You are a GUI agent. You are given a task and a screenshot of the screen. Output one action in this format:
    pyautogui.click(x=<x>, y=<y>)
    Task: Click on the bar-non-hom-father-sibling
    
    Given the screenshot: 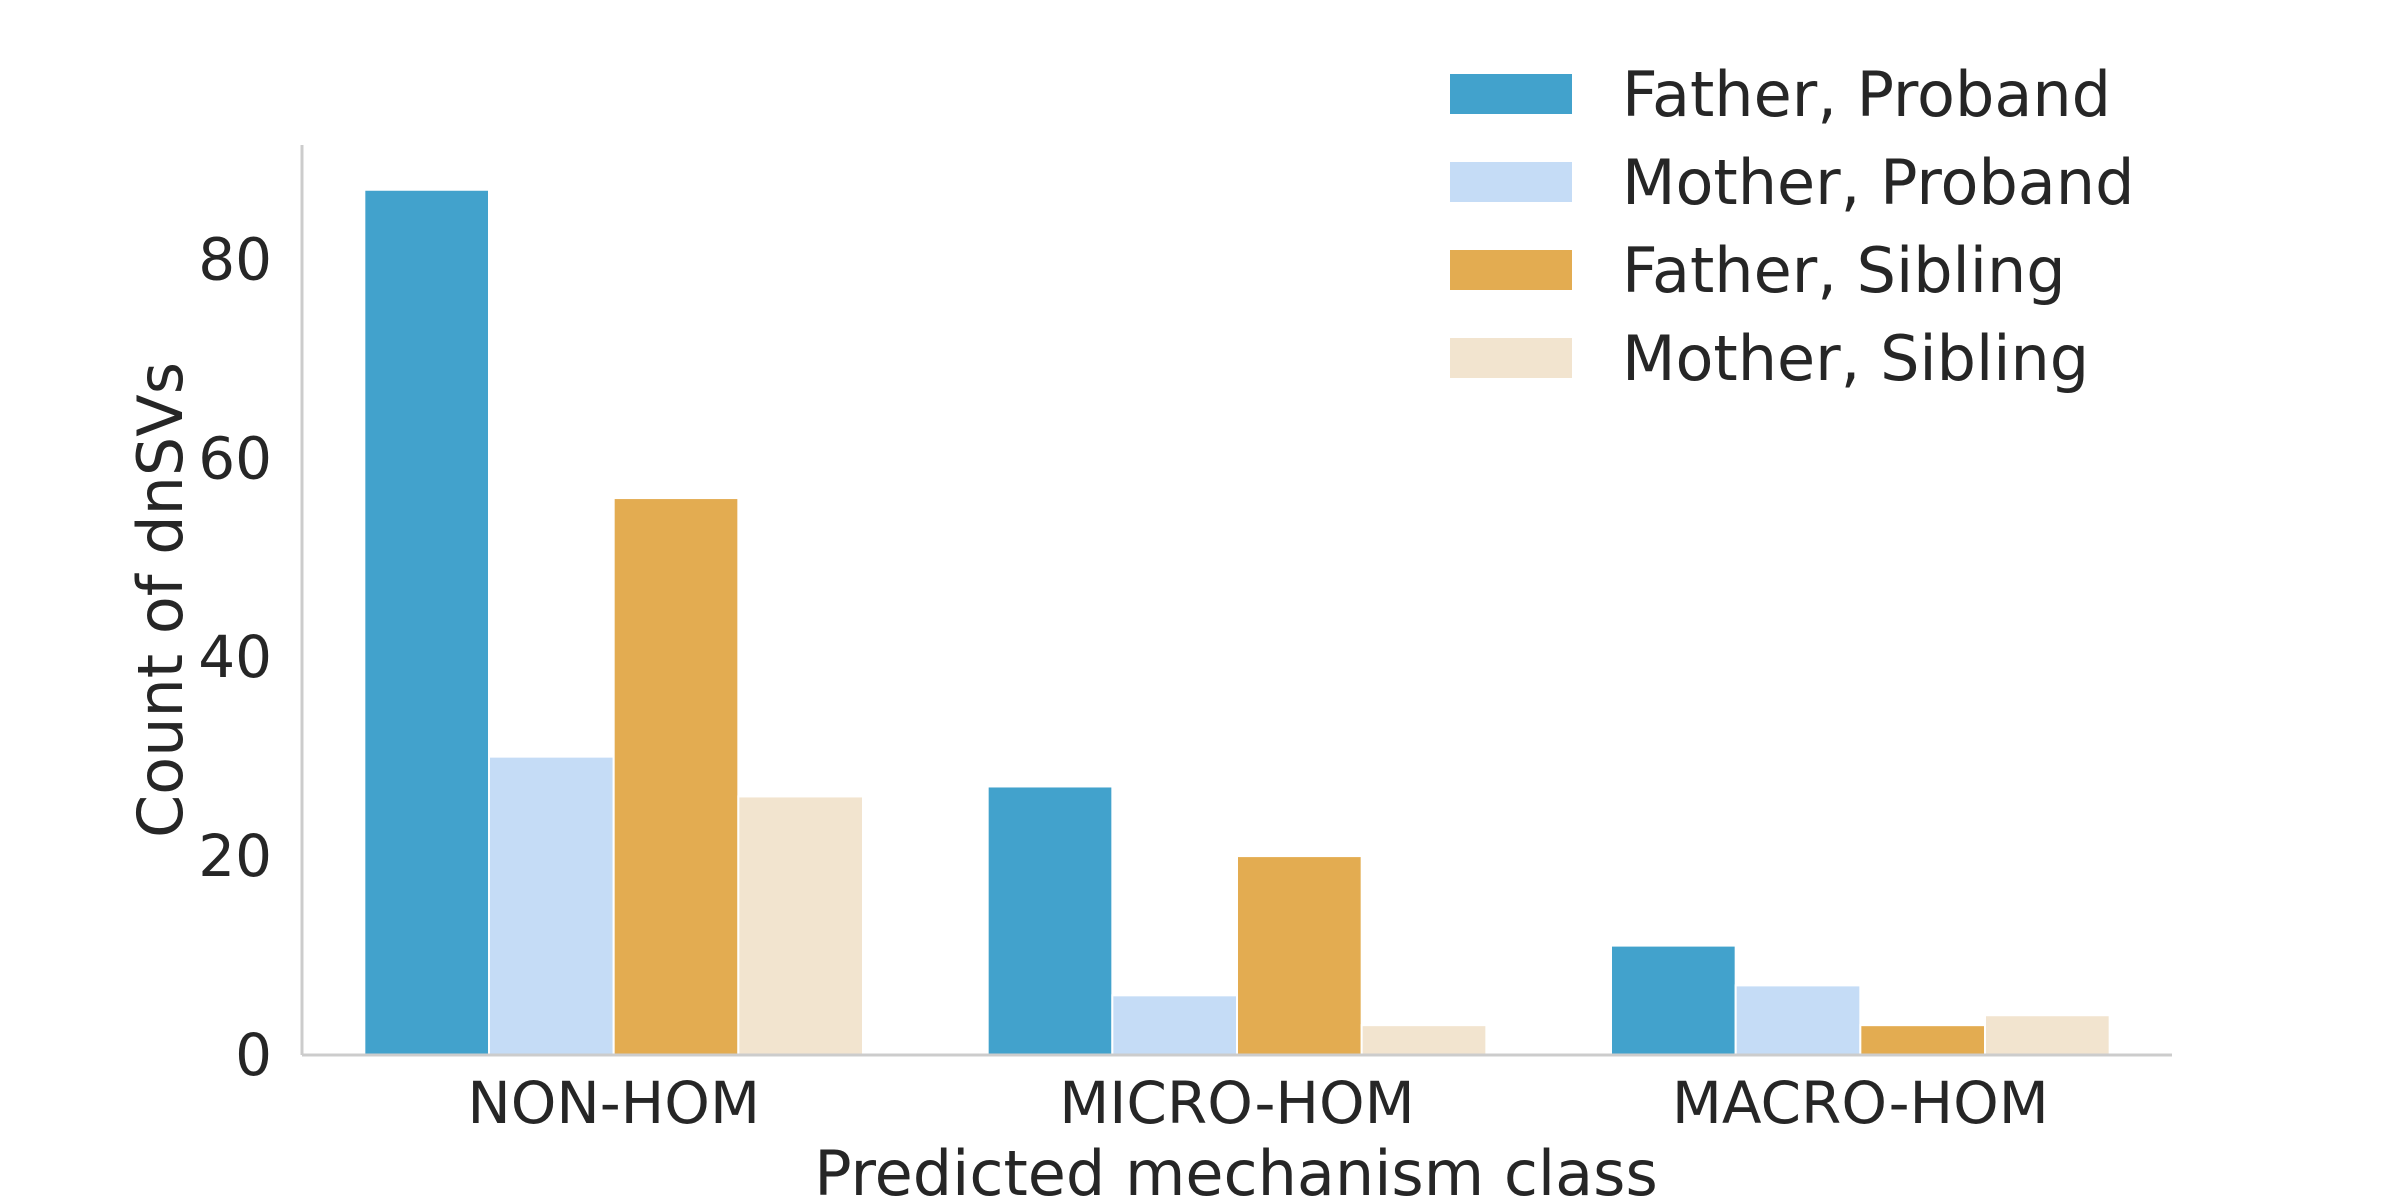 What is the action you would take?
    pyautogui.click(x=676, y=776)
    